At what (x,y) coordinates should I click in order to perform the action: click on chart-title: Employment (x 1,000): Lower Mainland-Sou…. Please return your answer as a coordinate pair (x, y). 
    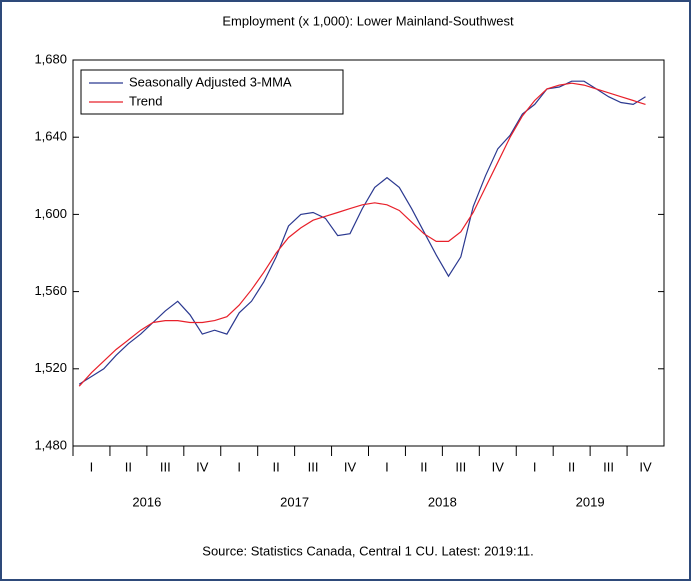
    Looking at the image, I should click on (368, 20).